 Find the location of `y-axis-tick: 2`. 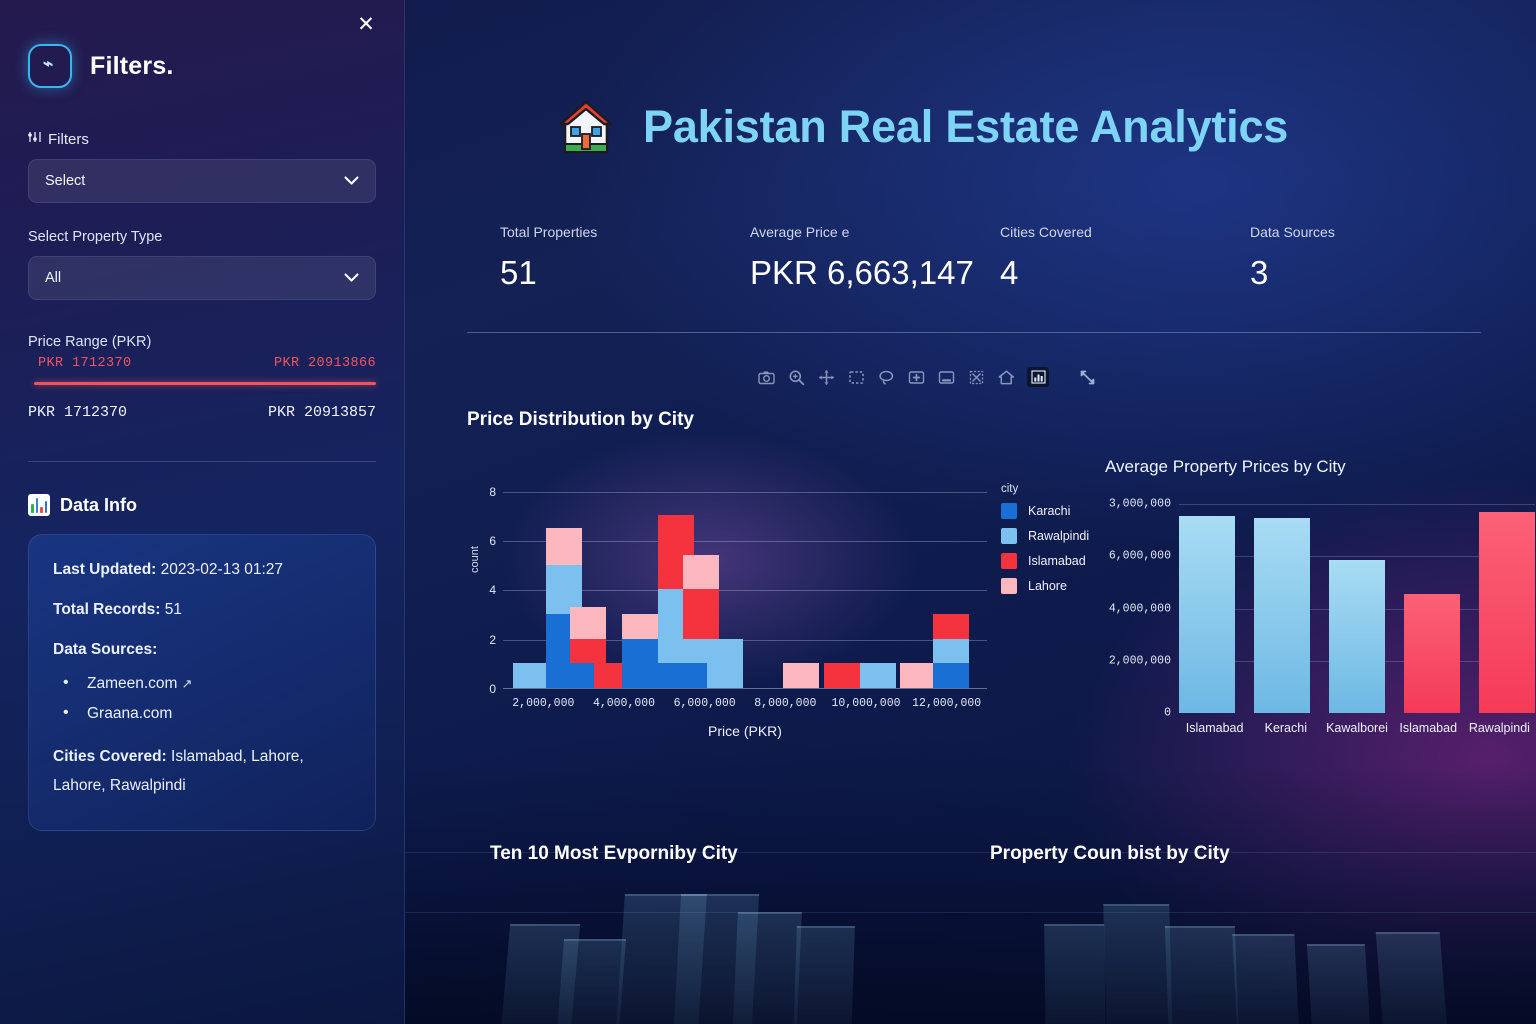

y-axis-tick: 2 is located at coordinates (492, 639).